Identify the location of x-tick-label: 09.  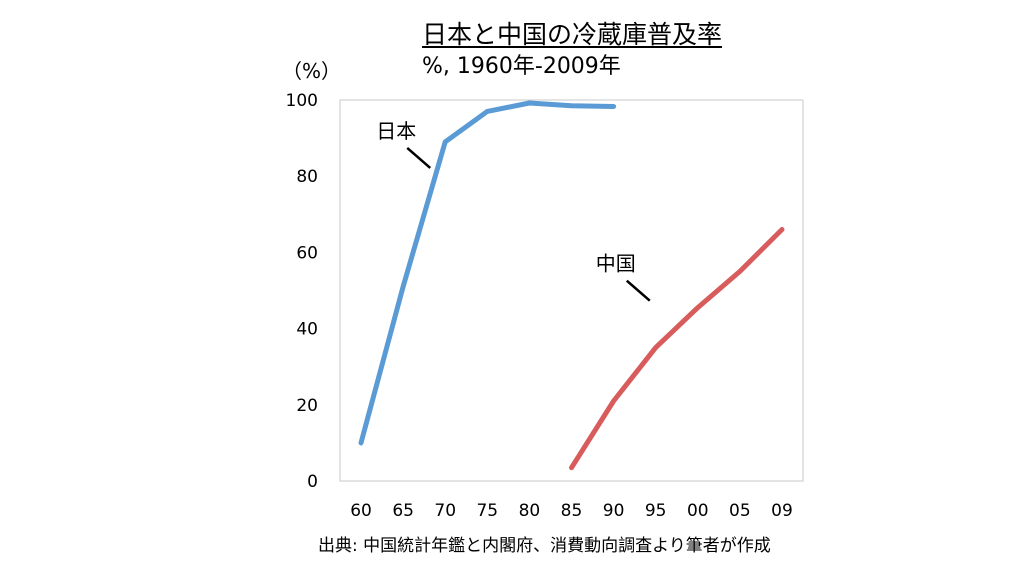
(782, 511).